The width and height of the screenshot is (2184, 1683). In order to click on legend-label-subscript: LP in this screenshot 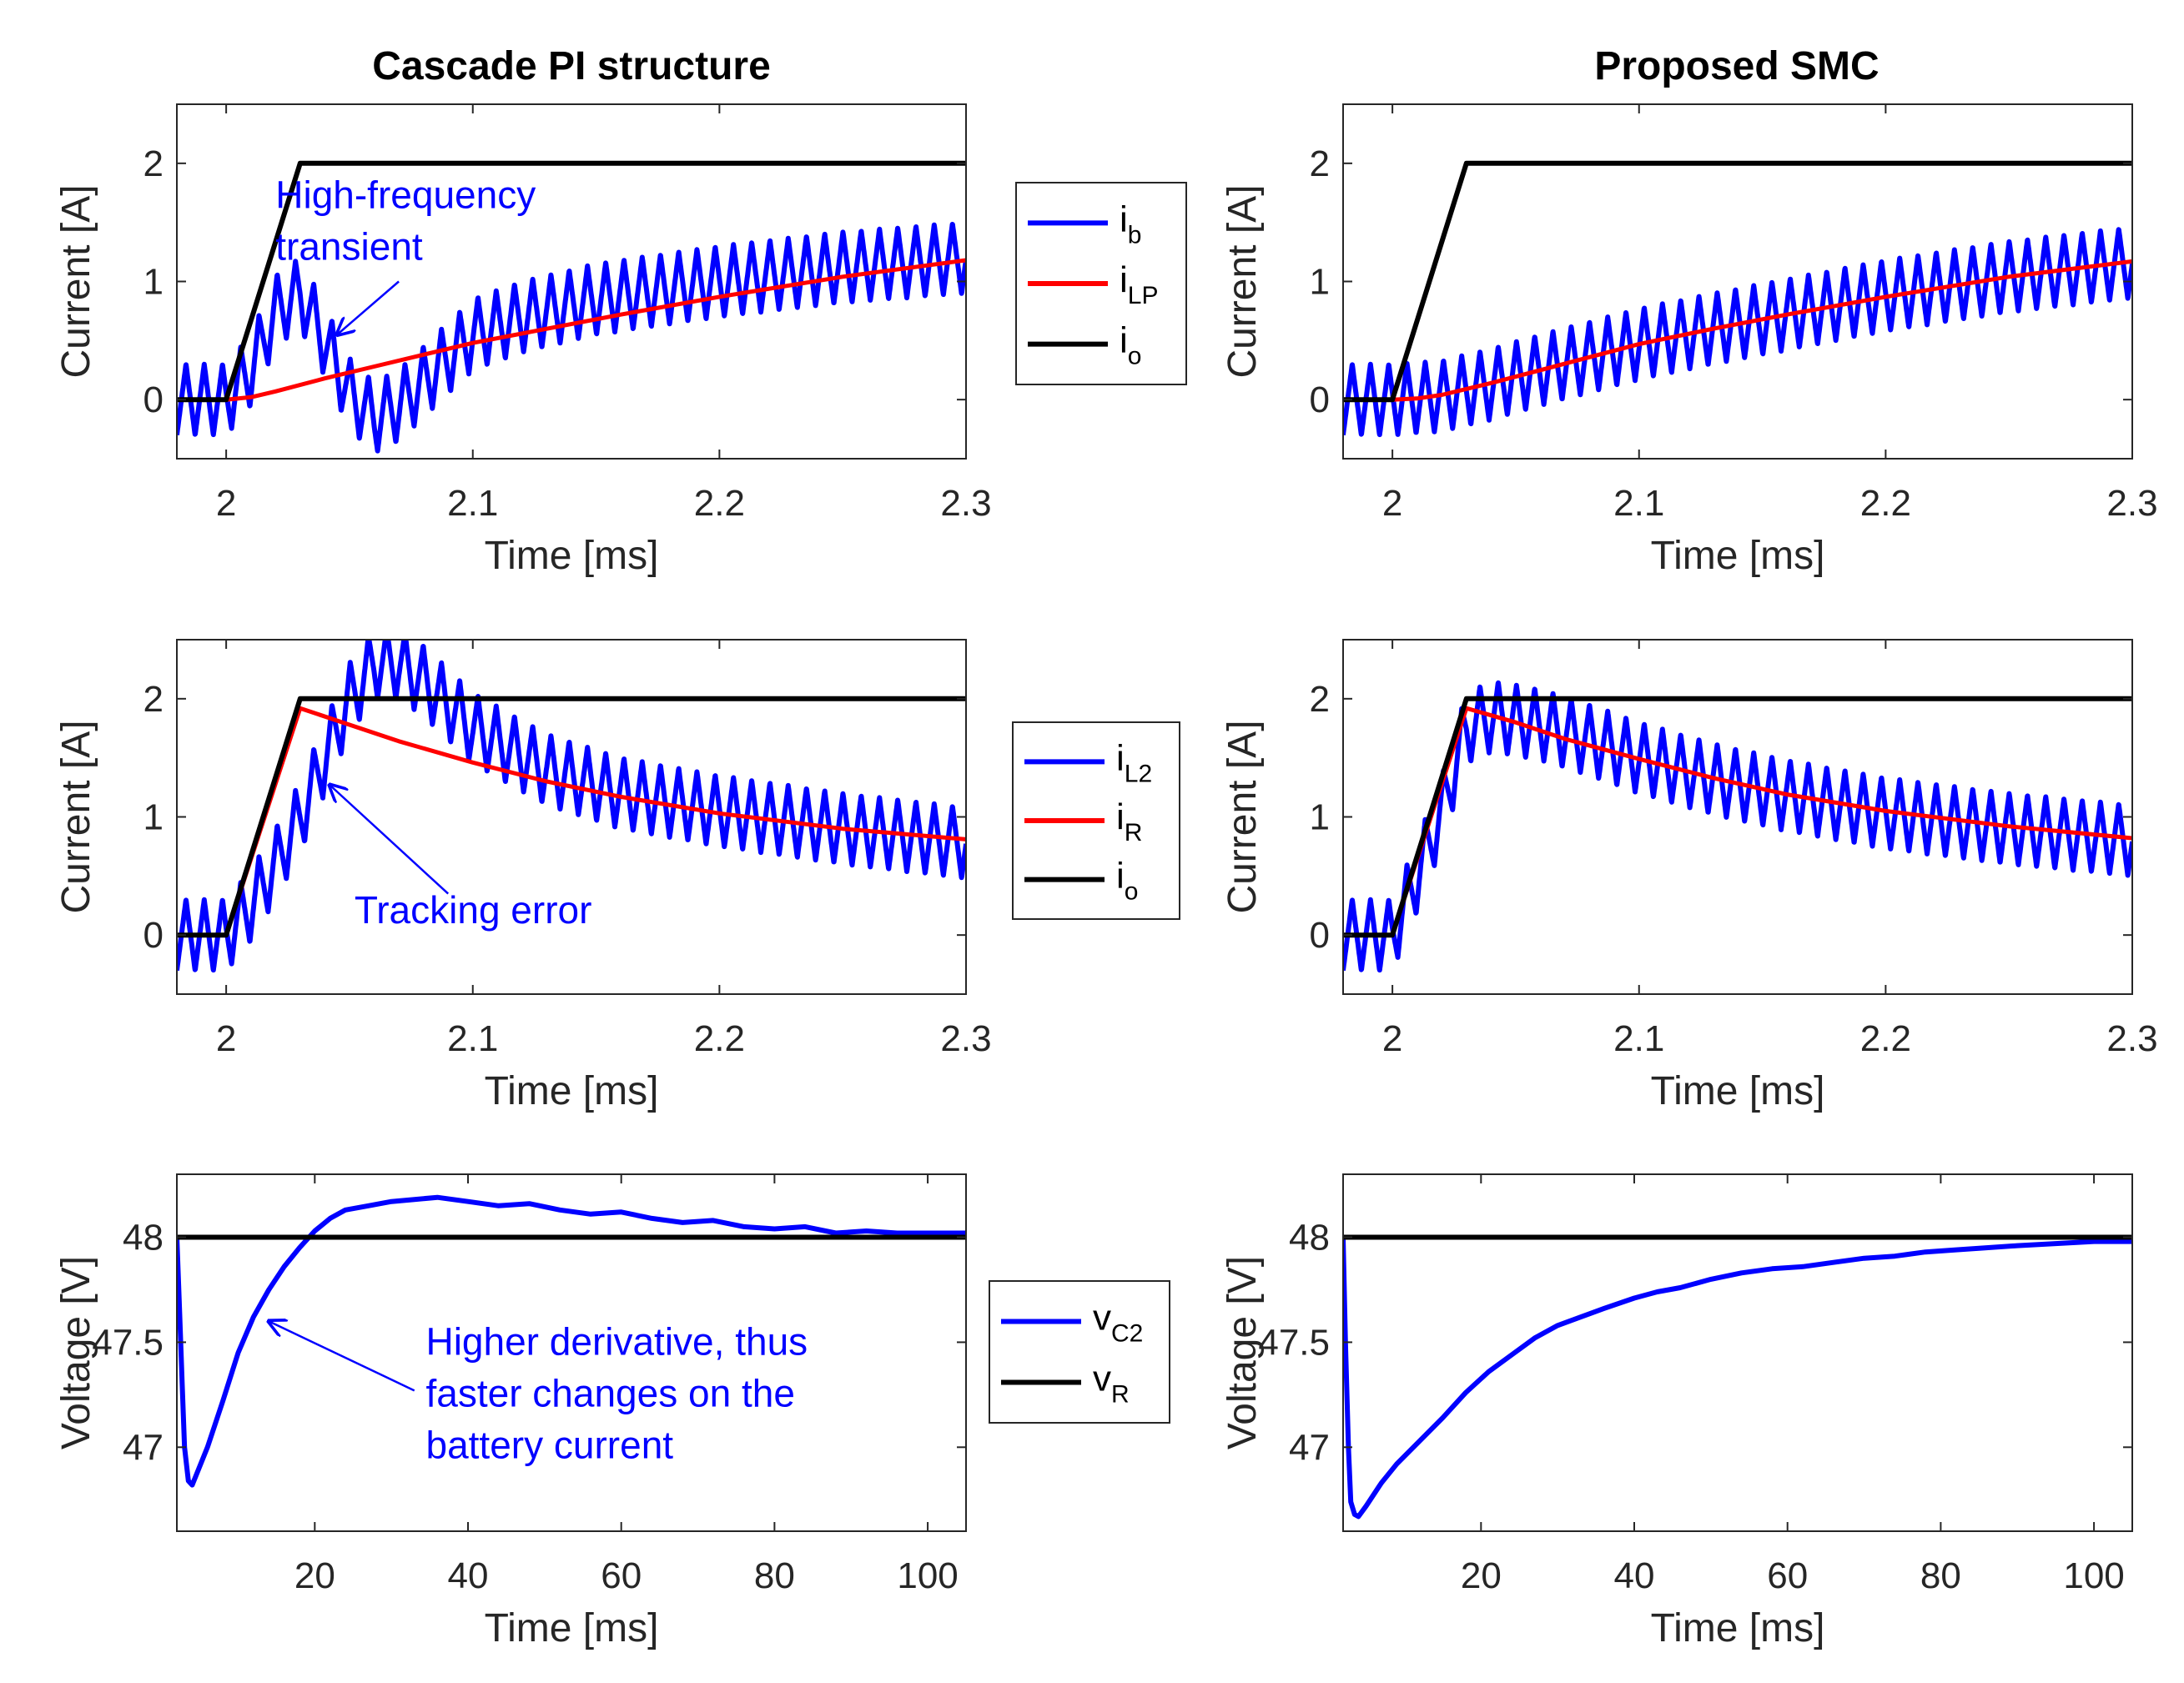, I will do `click(1143, 296)`.